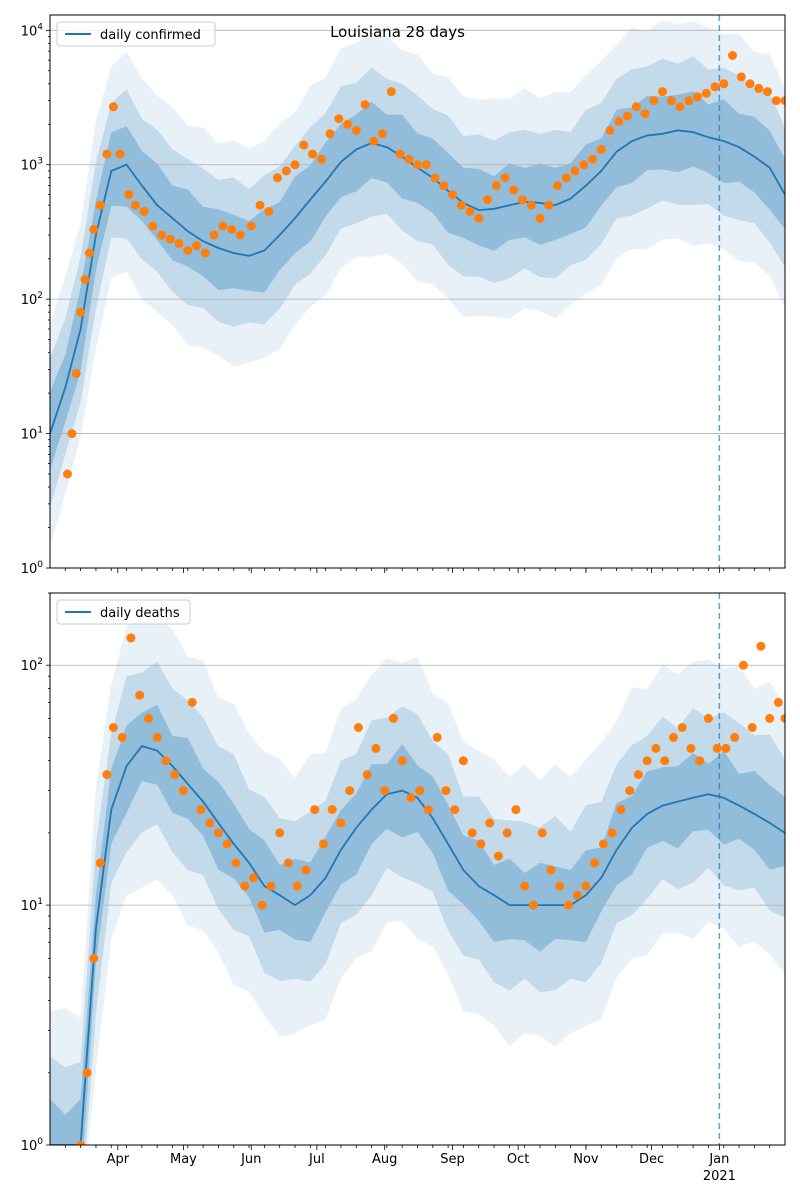 This screenshot has height=1200, width=800. What do you see at coordinates (452, 1159) in the screenshot?
I see `x-tick-label: Sep` at bounding box center [452, 1159].